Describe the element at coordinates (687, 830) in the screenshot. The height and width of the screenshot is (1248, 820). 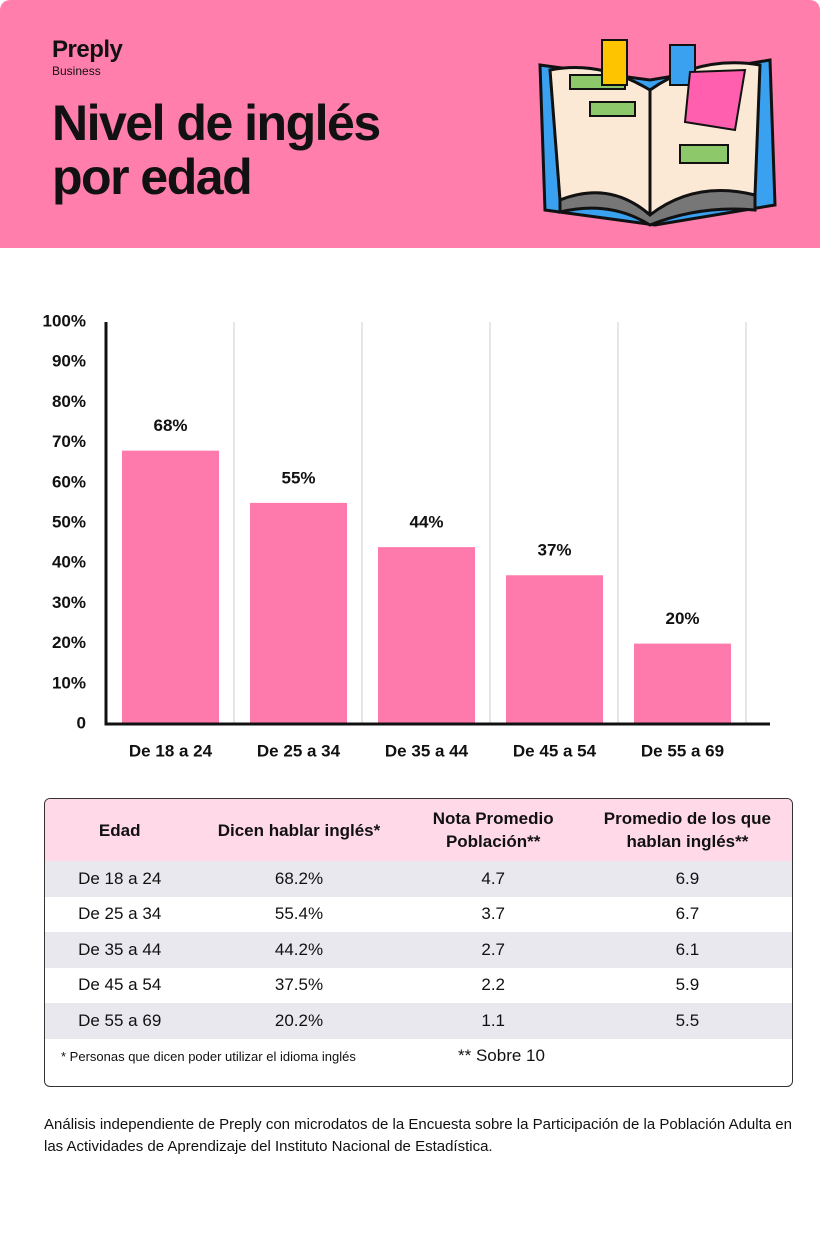
I see `header-cell: Promedio de los que hablan inglés**` at that location.